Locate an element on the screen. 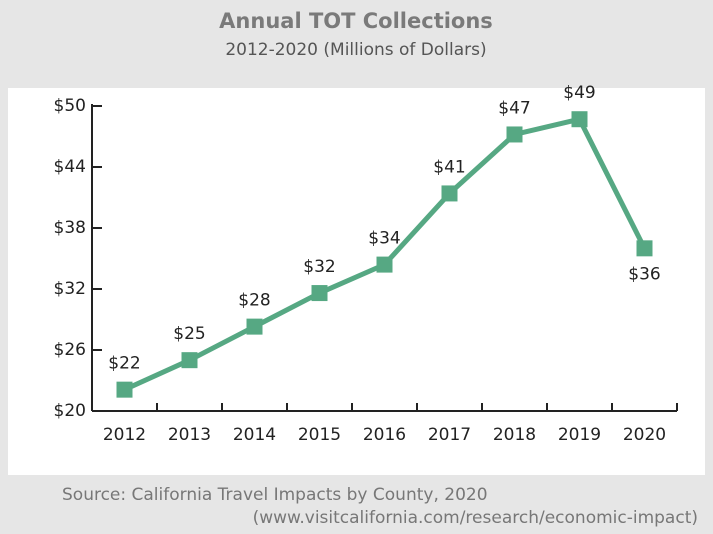  data-label: $34 is located at coordinates (384, 239).